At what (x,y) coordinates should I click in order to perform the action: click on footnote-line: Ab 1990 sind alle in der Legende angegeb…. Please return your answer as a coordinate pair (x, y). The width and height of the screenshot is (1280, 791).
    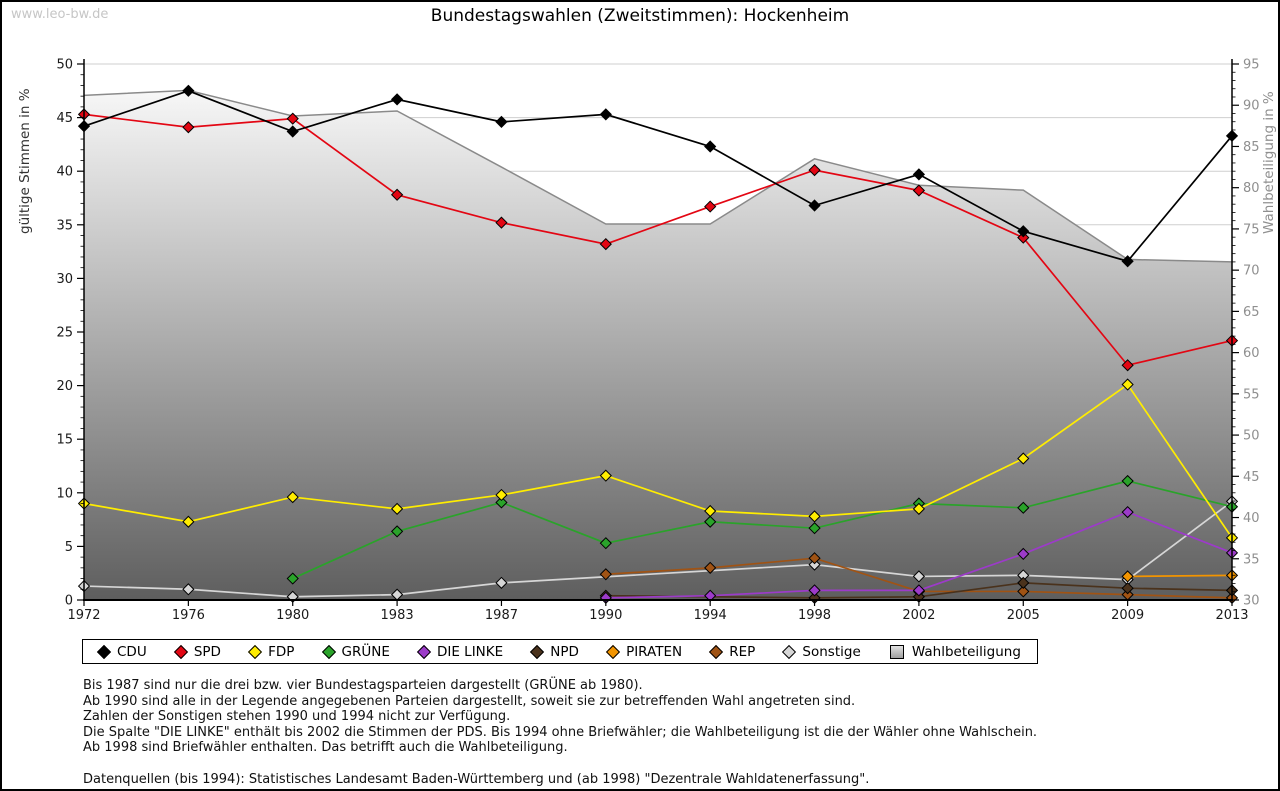
    Looking at the image, I should click on (469, 701).